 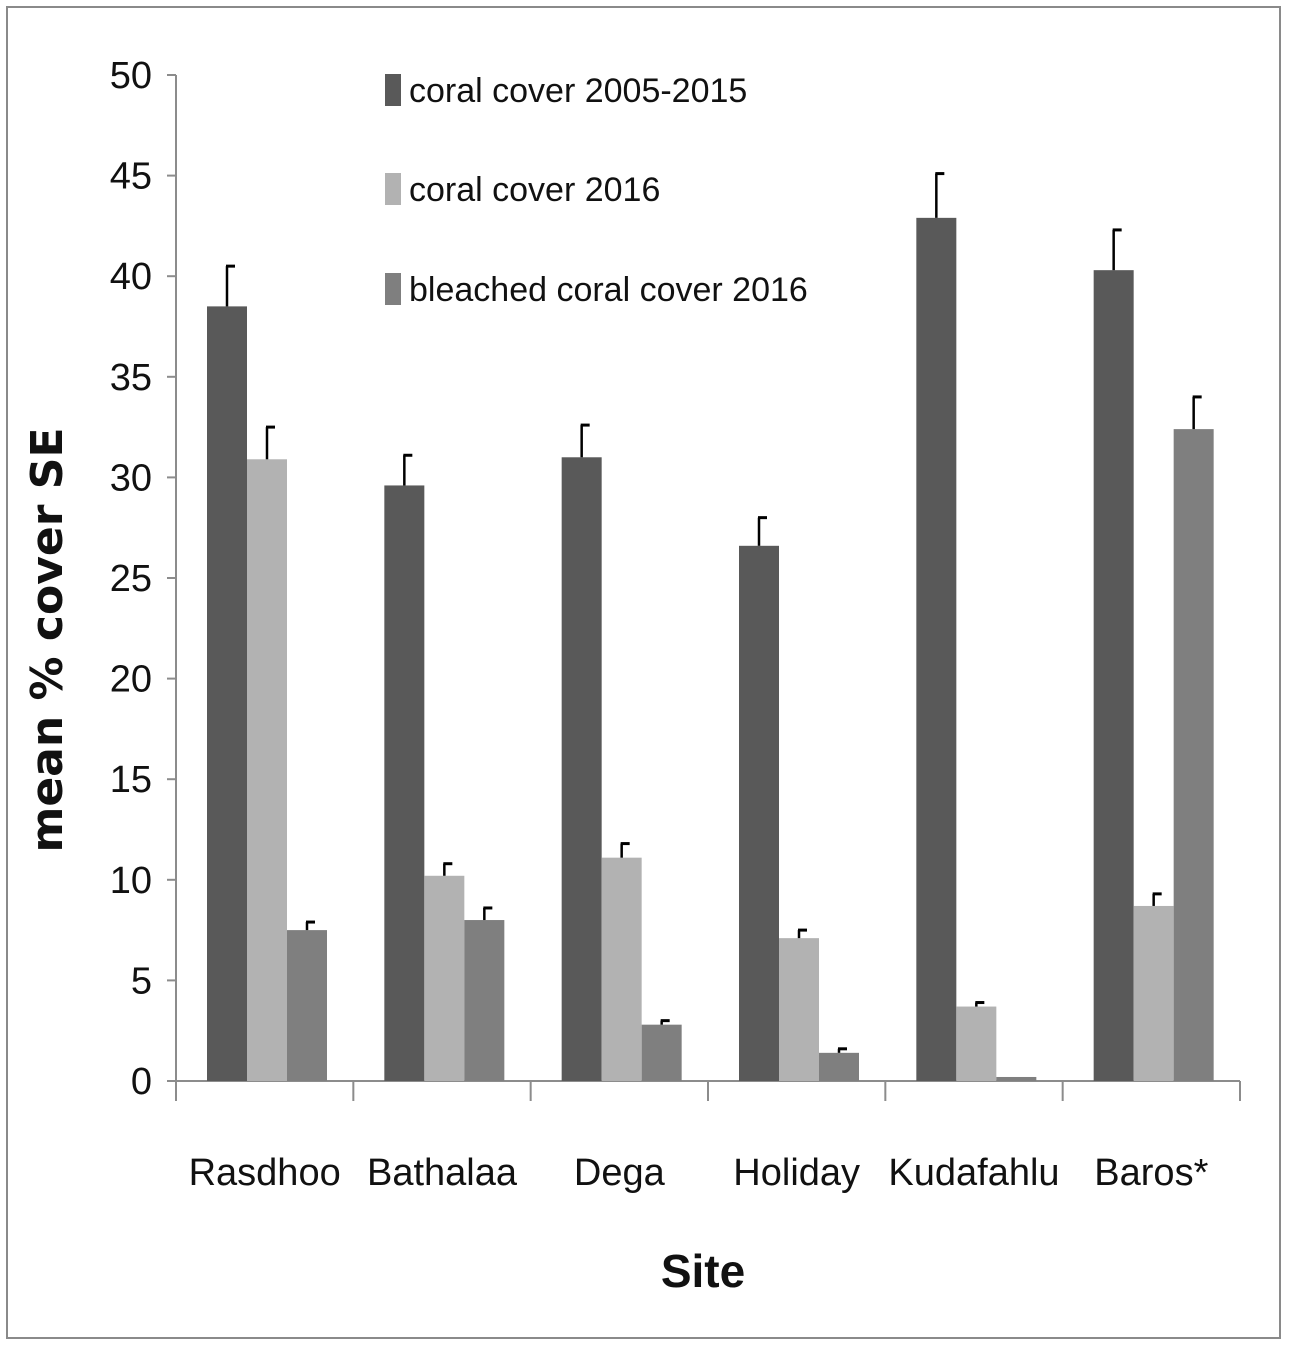 What do you see at coordinates (131, 177) in the screenshot?
I see `y-tick-label: 45` at bounding box center [131, 177].